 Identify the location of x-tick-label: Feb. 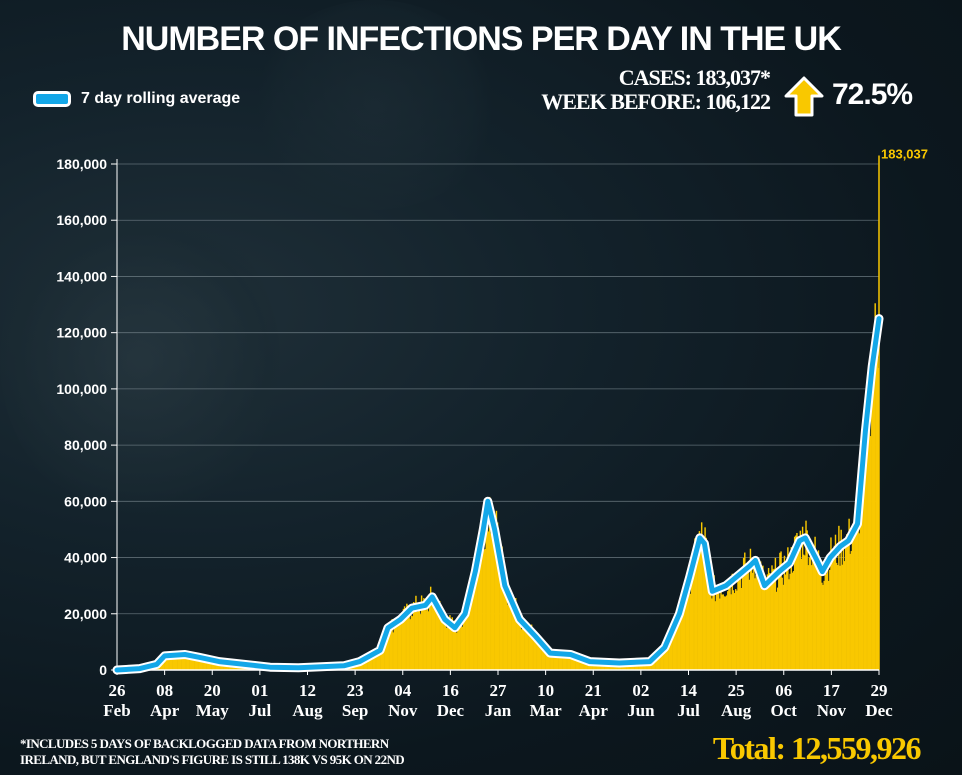
(116, 710).